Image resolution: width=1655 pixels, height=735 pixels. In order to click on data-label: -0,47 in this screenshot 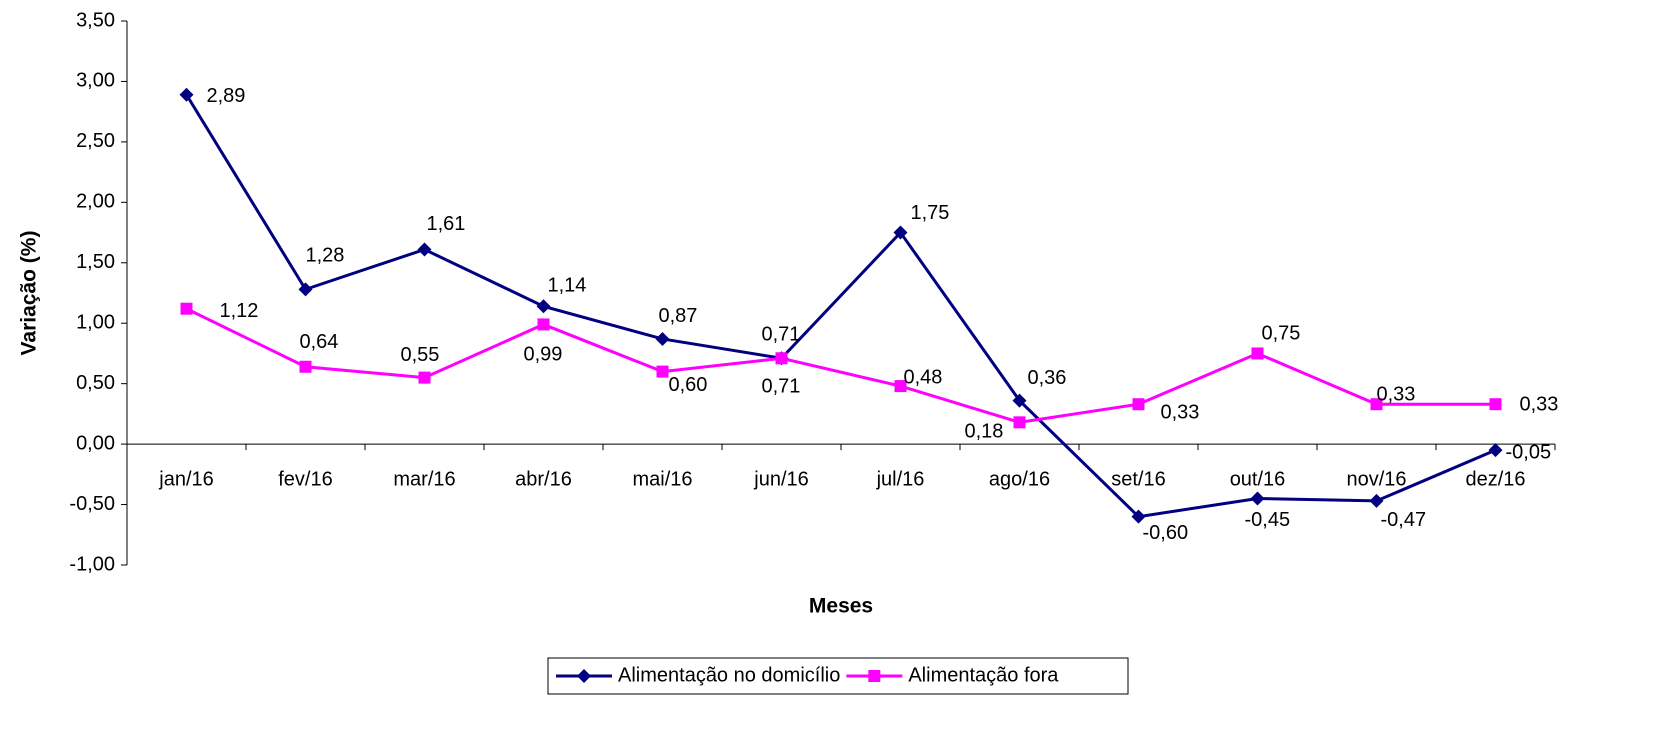, I will do `click(1404, 520)`.